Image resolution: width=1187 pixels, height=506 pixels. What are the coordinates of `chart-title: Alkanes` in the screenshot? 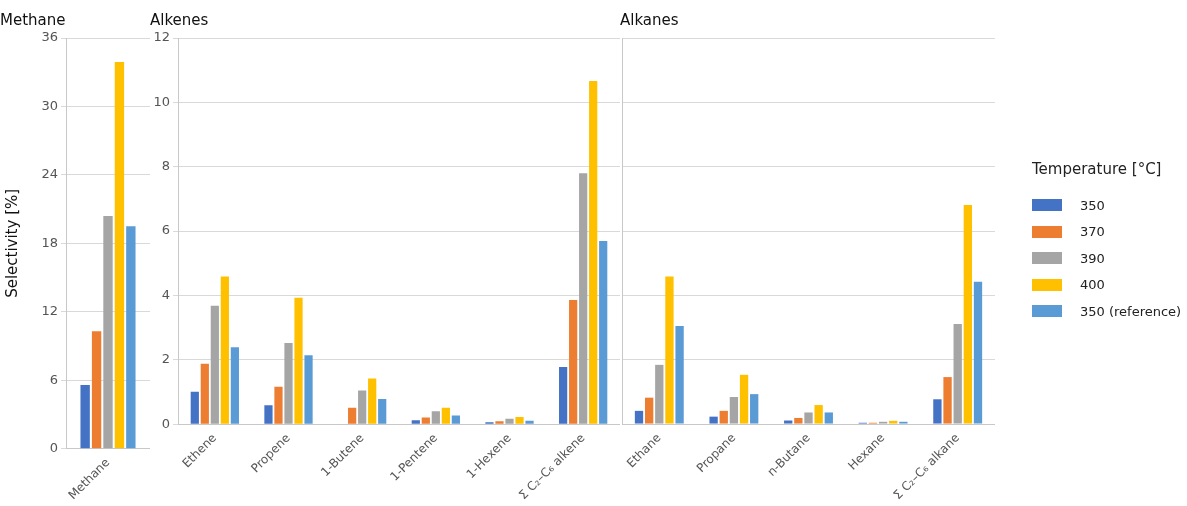 It's located at (649, 19).